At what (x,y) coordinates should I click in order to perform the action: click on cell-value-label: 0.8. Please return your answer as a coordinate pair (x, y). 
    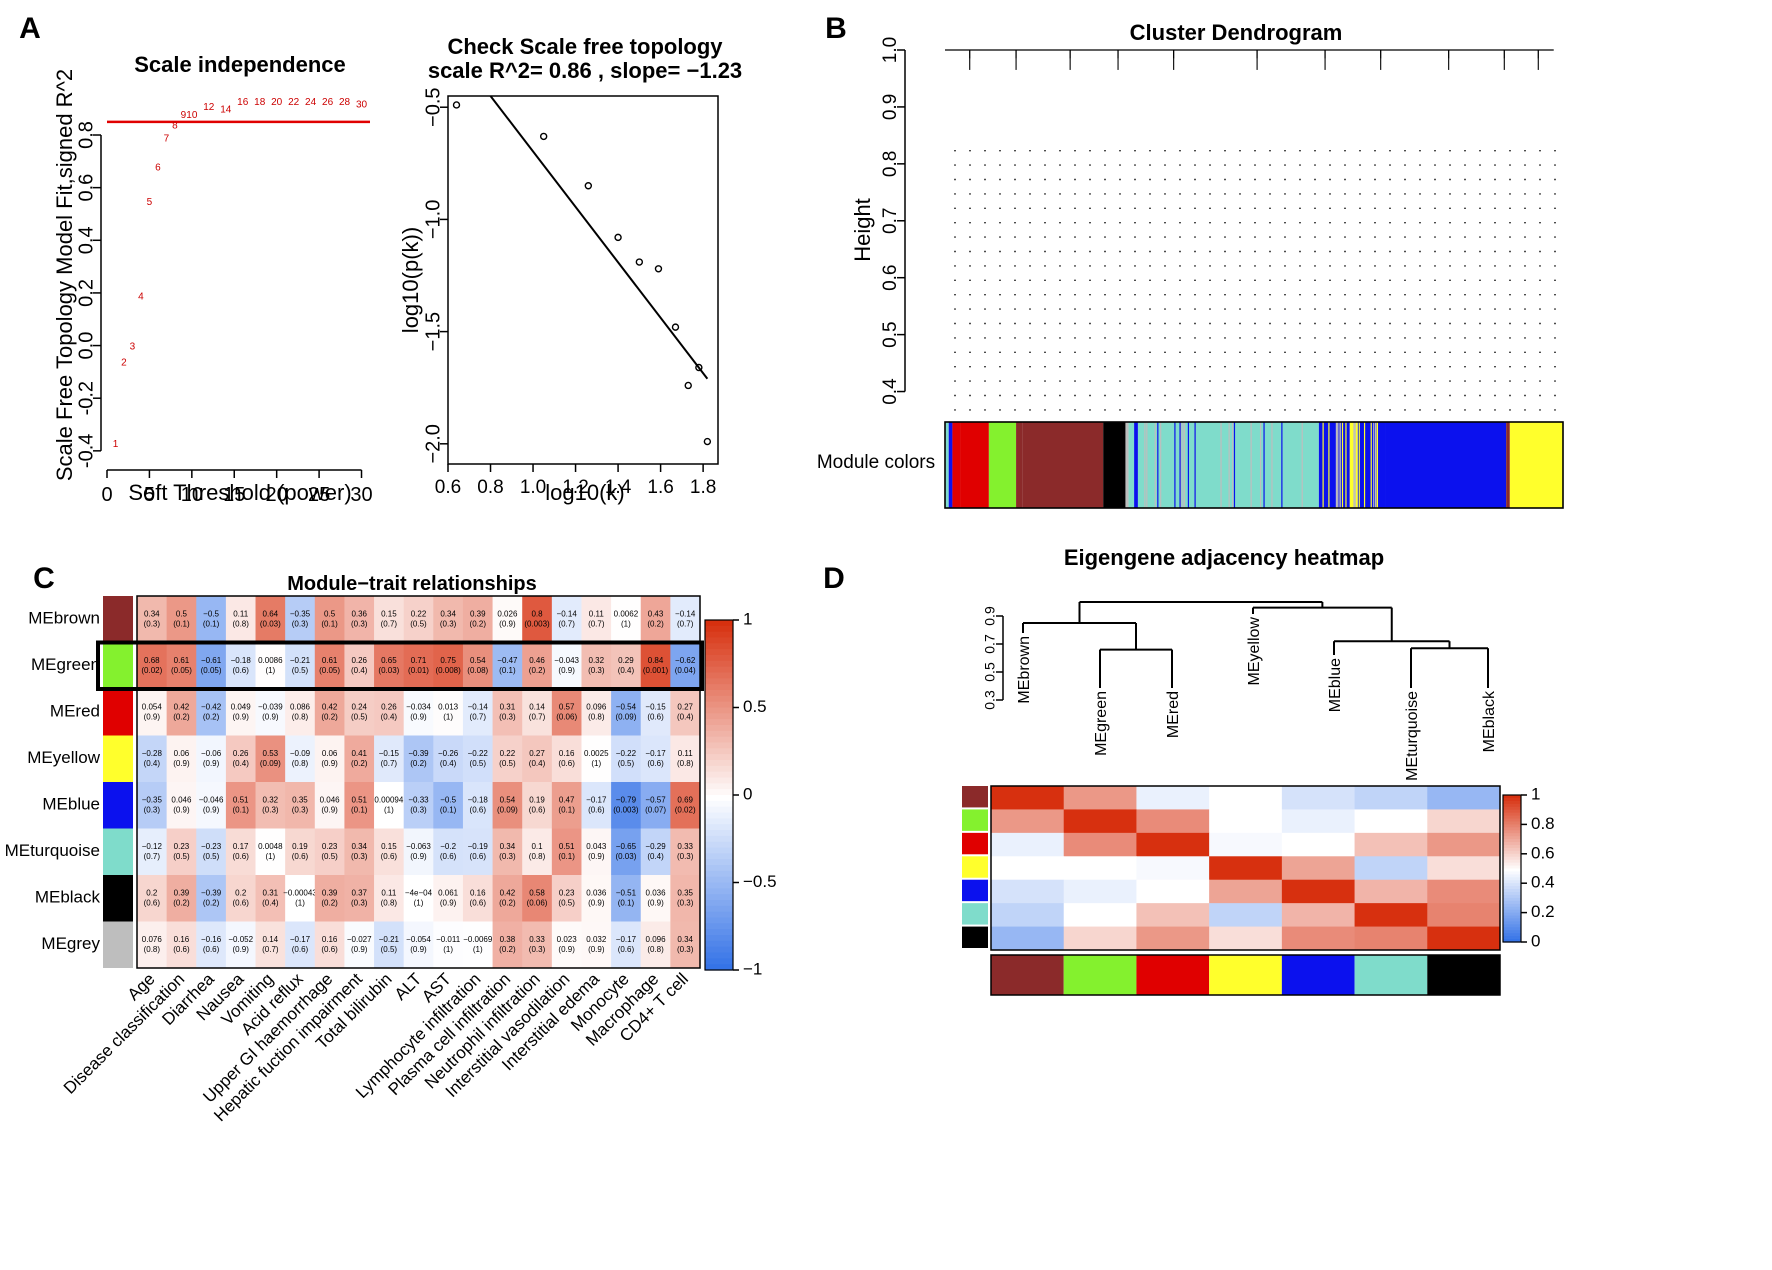
    Looking at the image, I should click on (537, 613).